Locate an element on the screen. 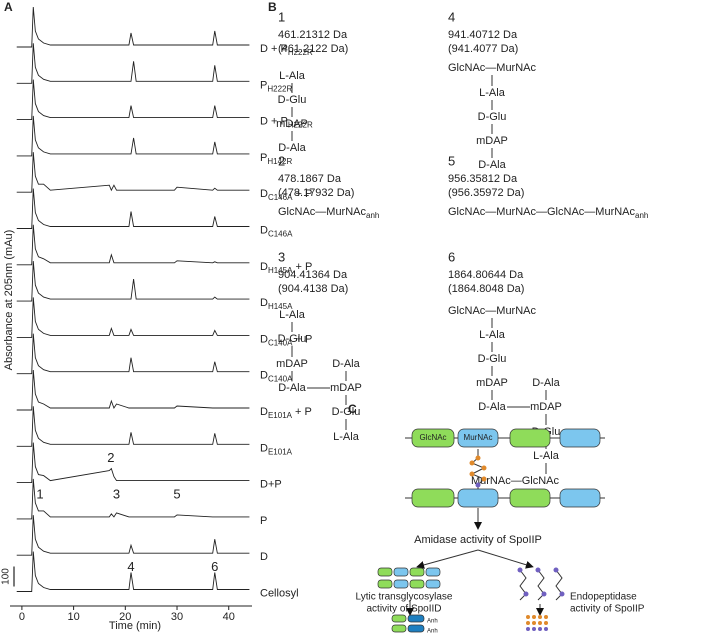 The height and width of the screenshot is (634, 709). compound-theoretical-mass: (1864.8048 Da) is located at coordinates (486, 289).